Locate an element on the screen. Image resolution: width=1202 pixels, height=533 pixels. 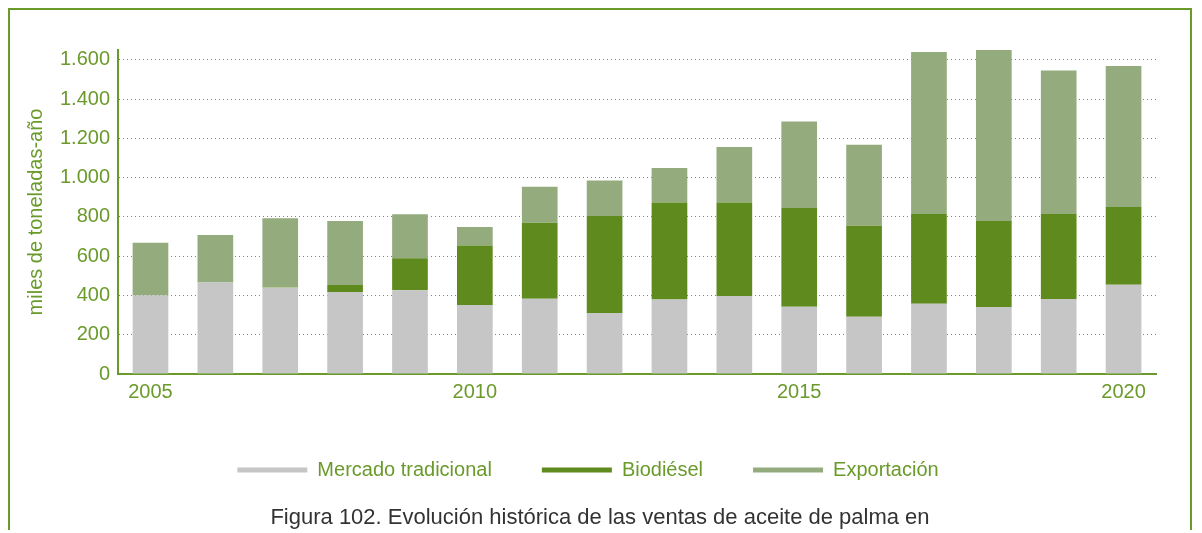
y-axis-title: miles de toneladas-año is located at coordinates (34, 212).